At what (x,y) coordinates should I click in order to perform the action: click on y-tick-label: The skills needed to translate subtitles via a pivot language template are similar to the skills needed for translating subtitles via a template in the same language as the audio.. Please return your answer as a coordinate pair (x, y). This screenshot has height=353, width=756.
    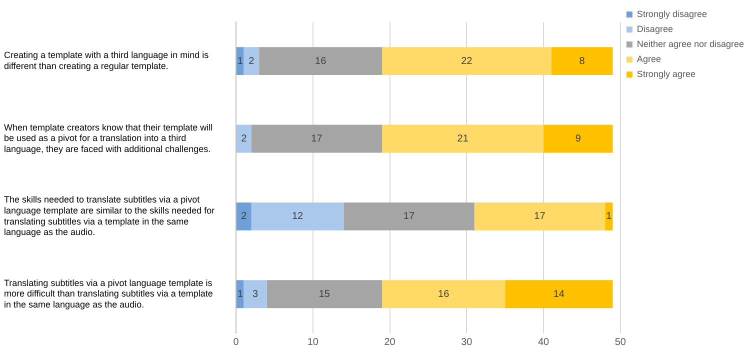
    Looking at the image, I should click on (109, 216).